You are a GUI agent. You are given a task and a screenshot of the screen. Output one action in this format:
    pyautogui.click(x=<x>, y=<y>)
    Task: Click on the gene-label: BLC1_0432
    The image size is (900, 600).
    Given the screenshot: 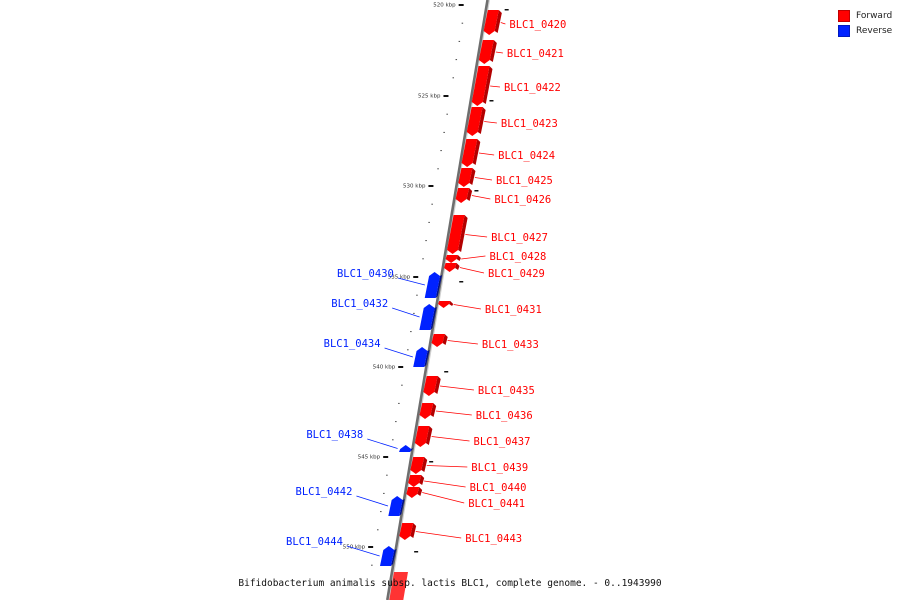 What is the action you would take?
    pyautogui.click(x=359, y=304)
    